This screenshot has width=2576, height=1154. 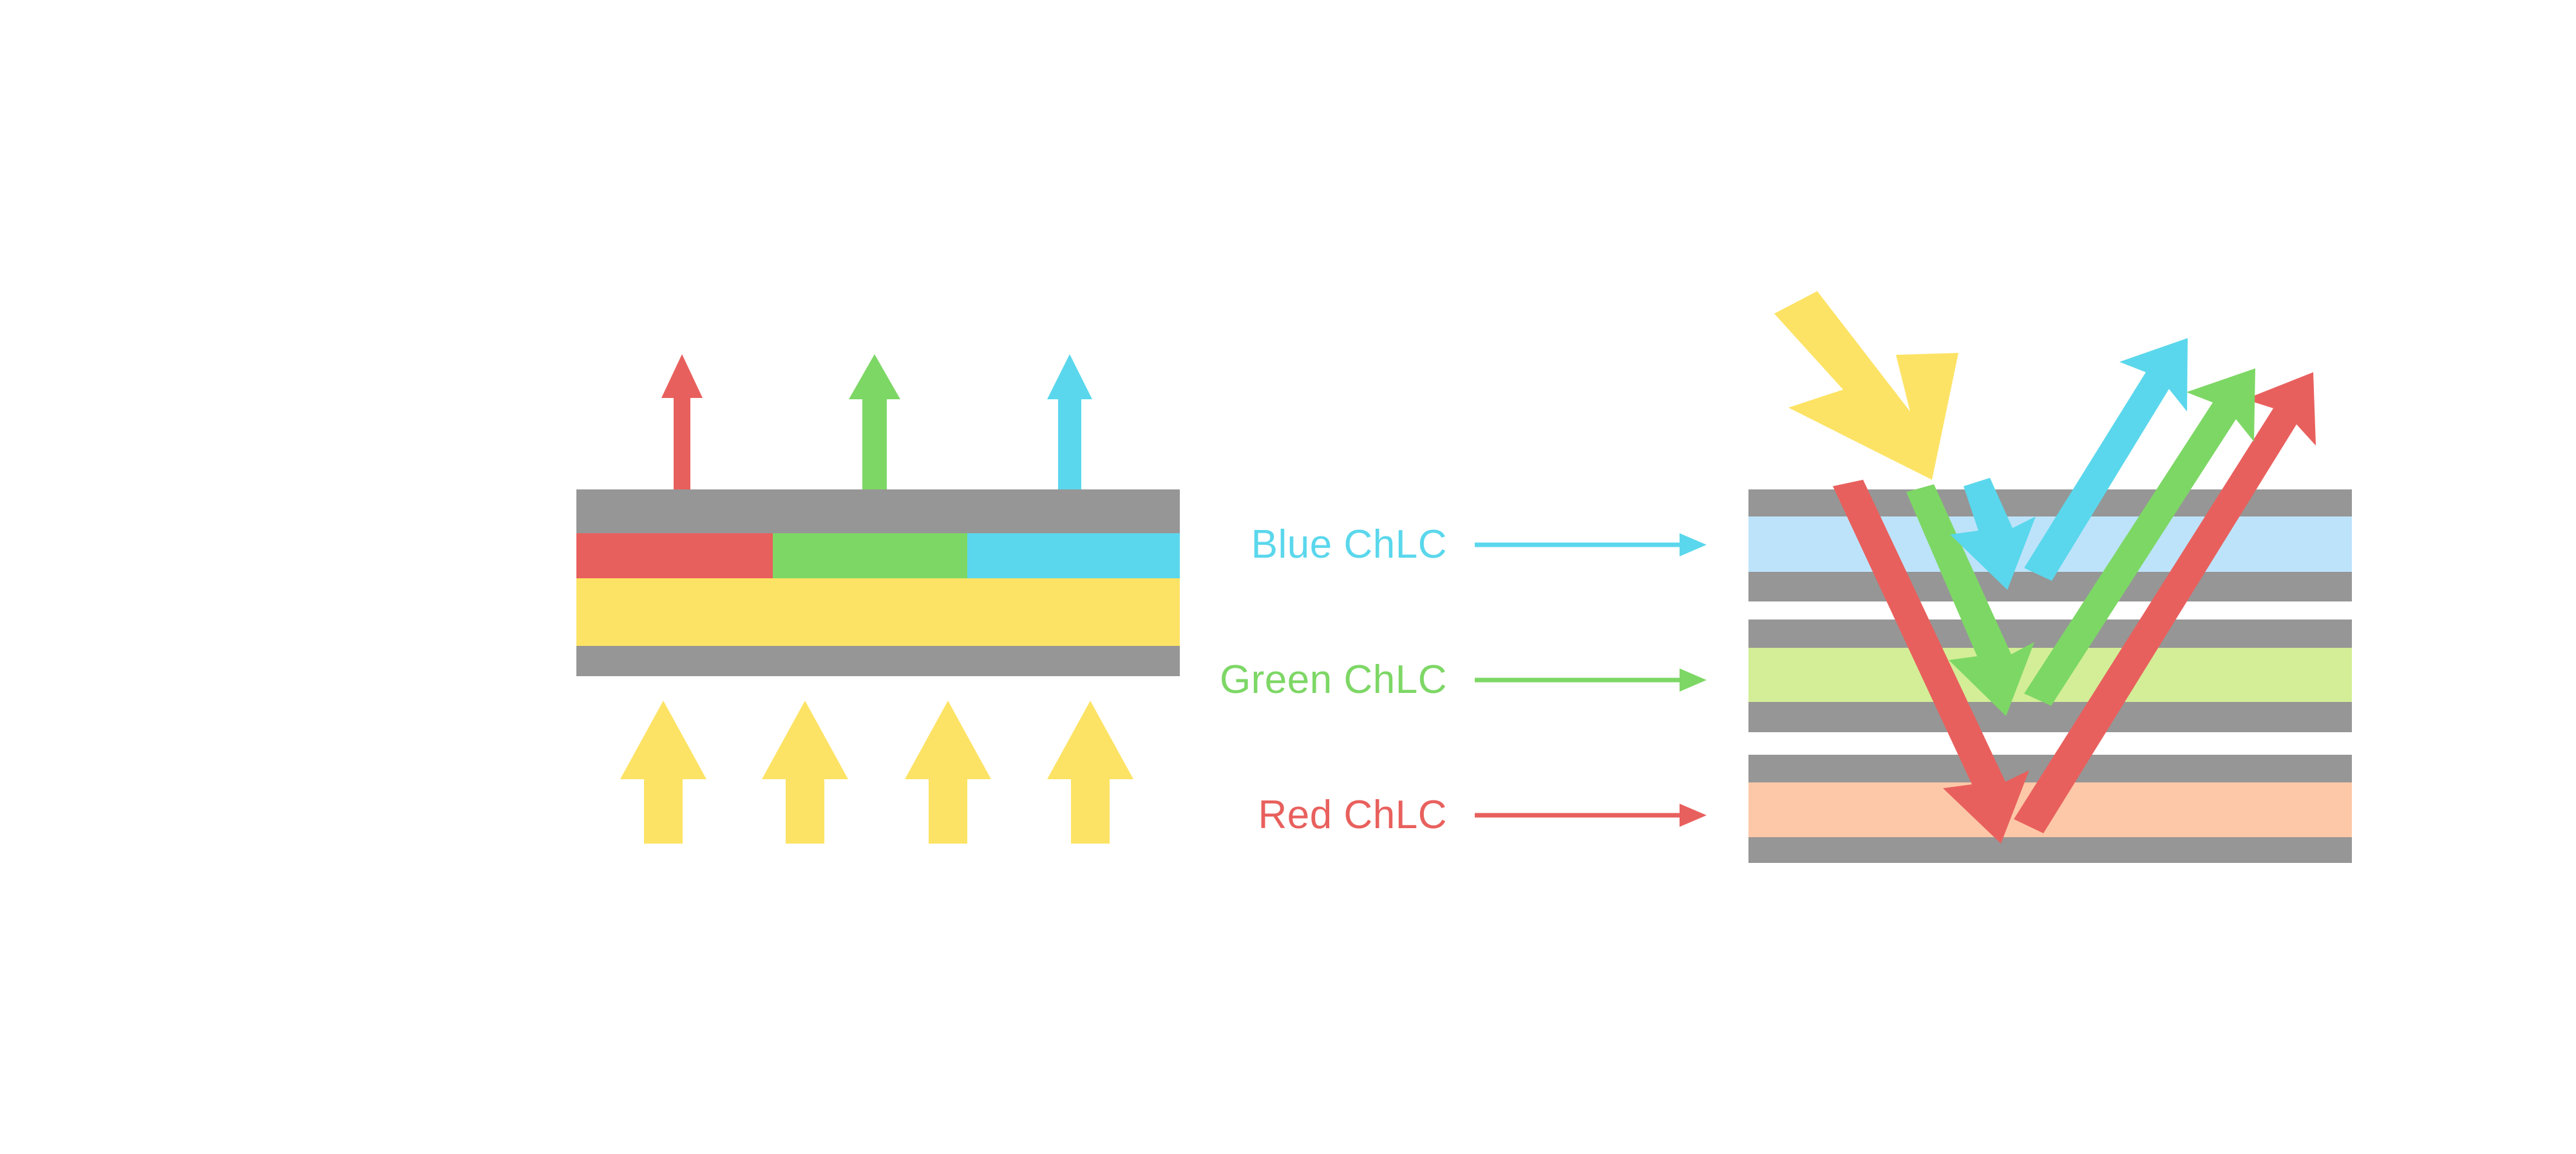 What do you see at coordinates (1073, 555) in the screenshot?
I see `cyan-filter-segment` at bounding box center [1073, 555].